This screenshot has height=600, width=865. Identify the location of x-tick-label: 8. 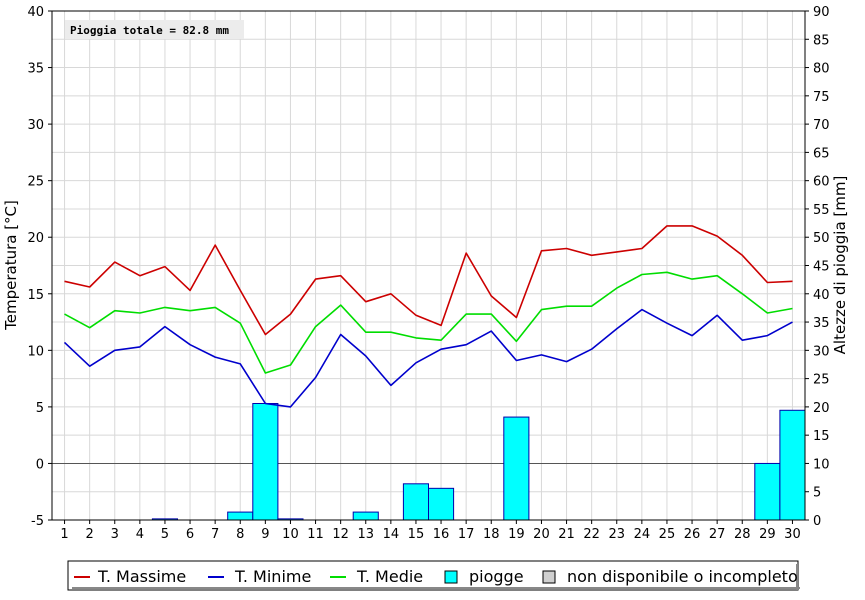
(240, 534).